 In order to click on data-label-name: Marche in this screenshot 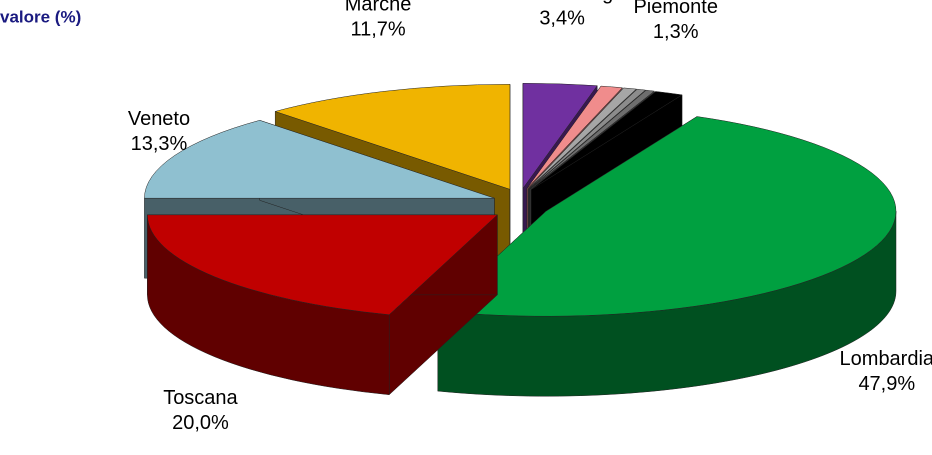, I will do `click(378, 7)`.